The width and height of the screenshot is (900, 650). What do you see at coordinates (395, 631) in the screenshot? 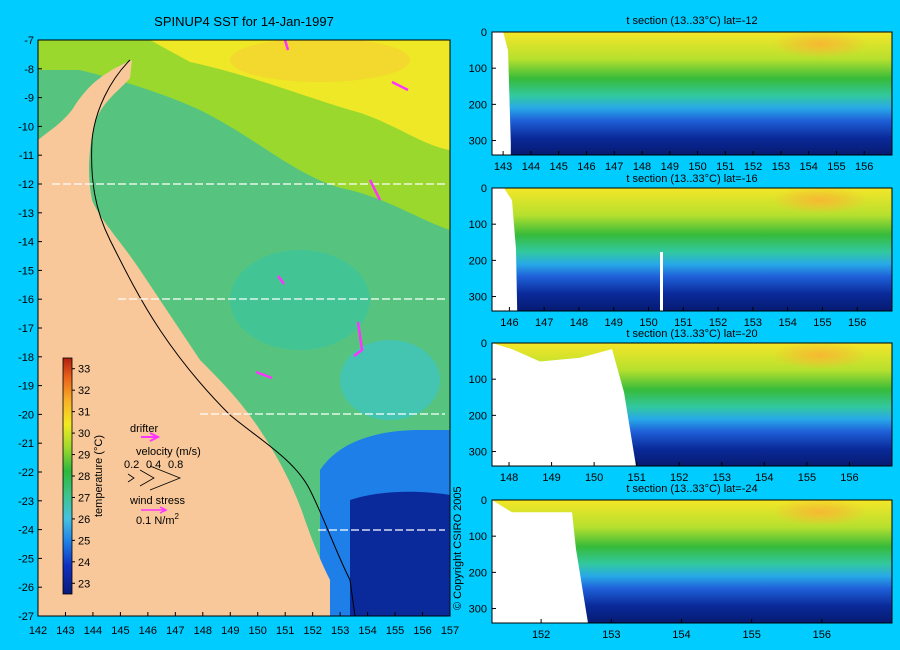
I see `map-x-tick-label: 155` at bounding box center [395, 631].